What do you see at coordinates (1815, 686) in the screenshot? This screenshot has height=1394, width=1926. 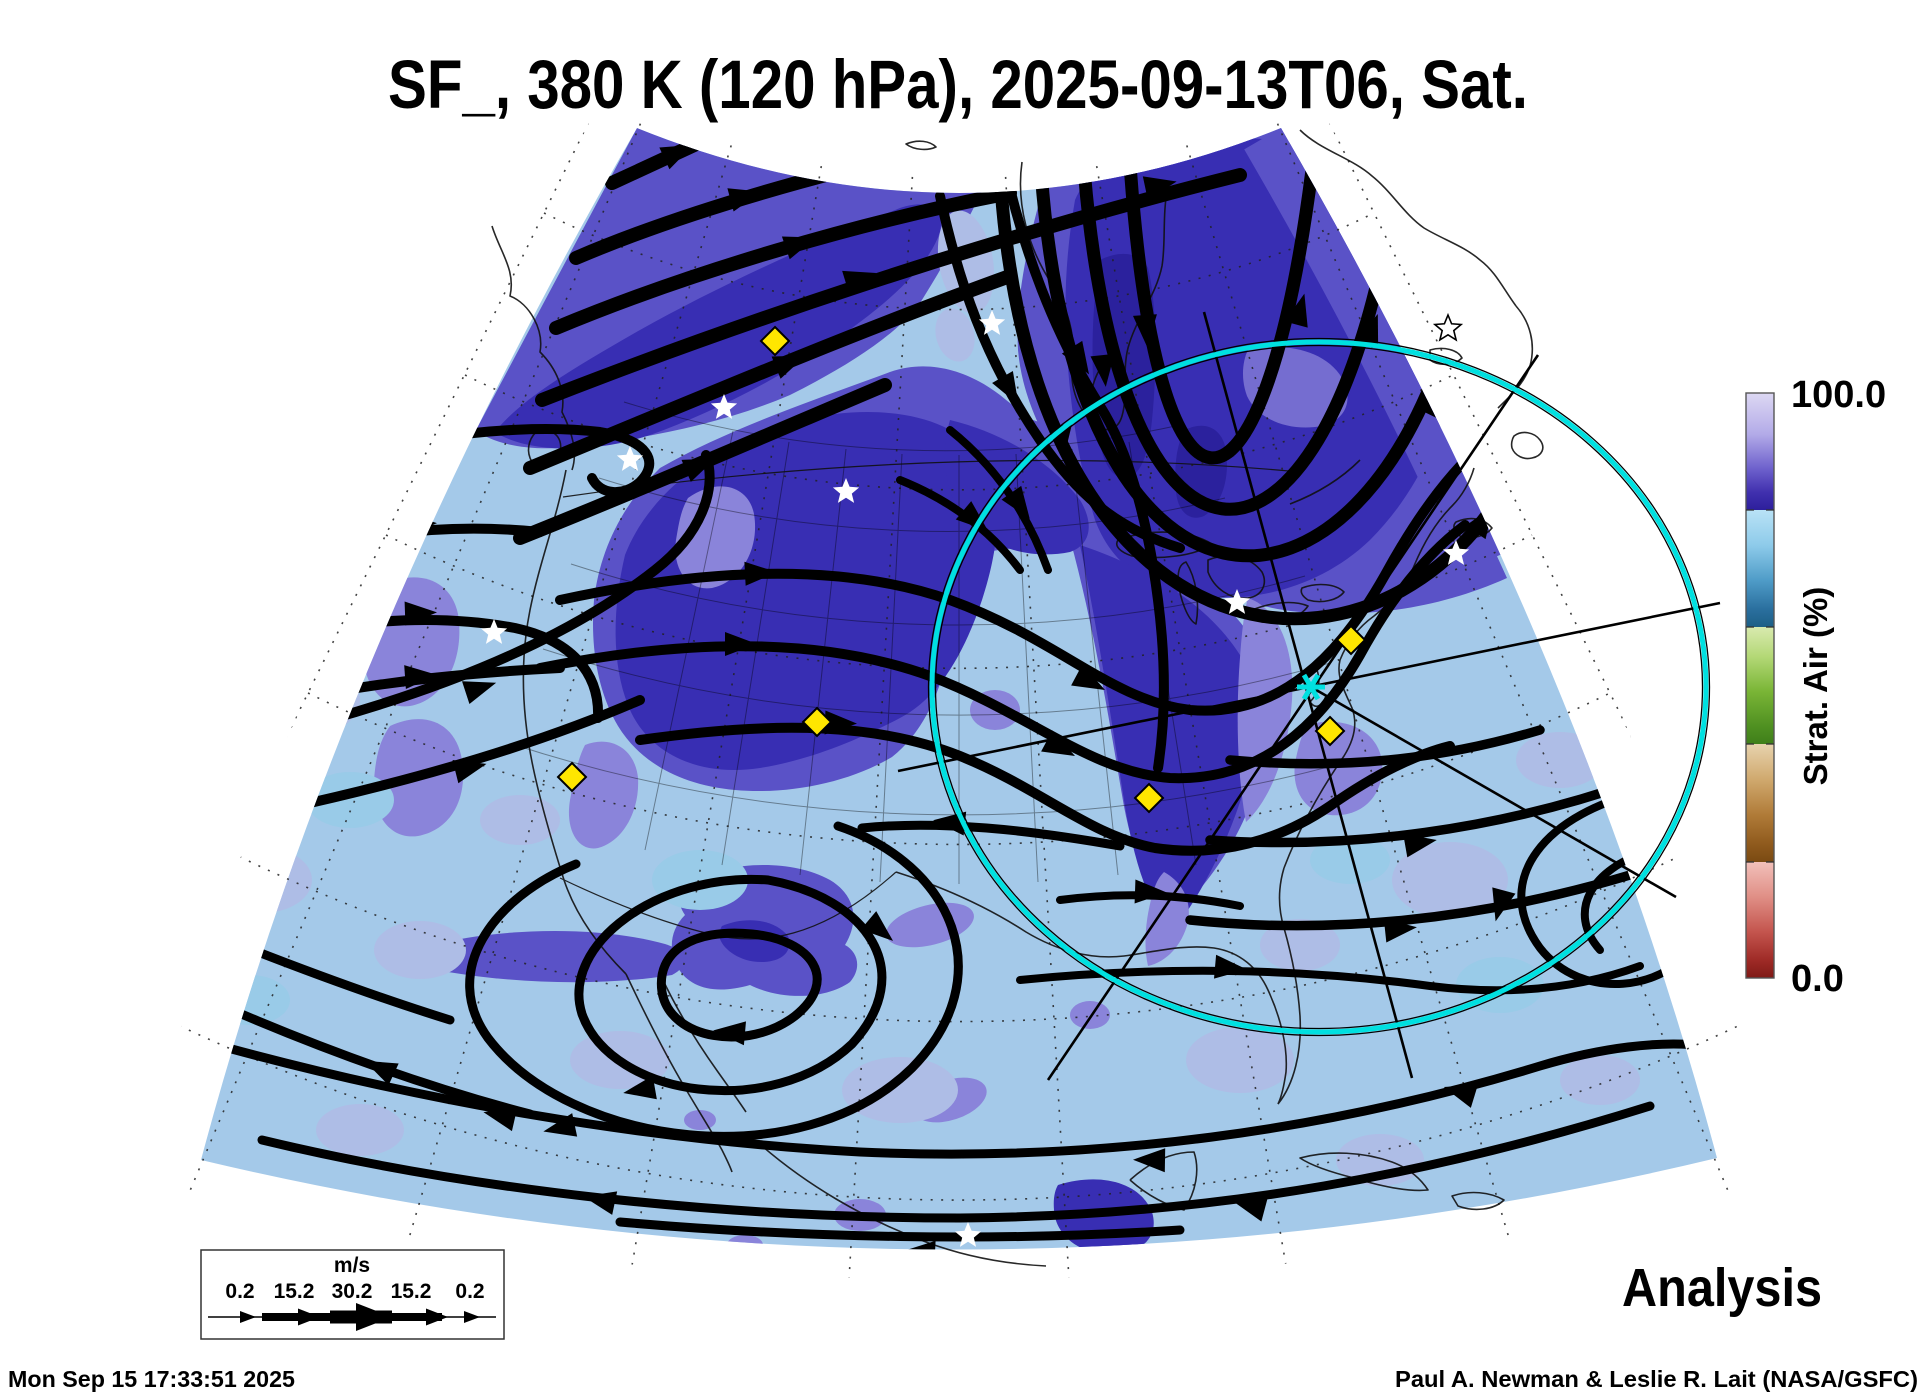 I see `svg-text: Strat. Air (%)` at bounding box center [1815, 686].